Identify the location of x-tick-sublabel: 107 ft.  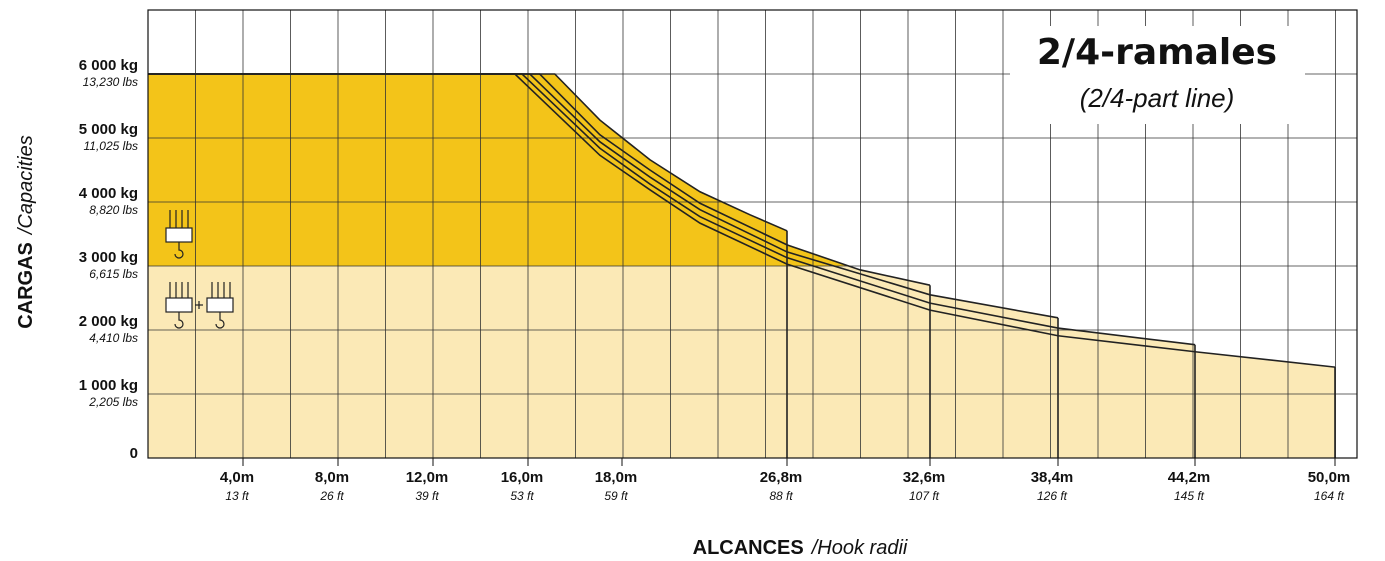
(924, 496).